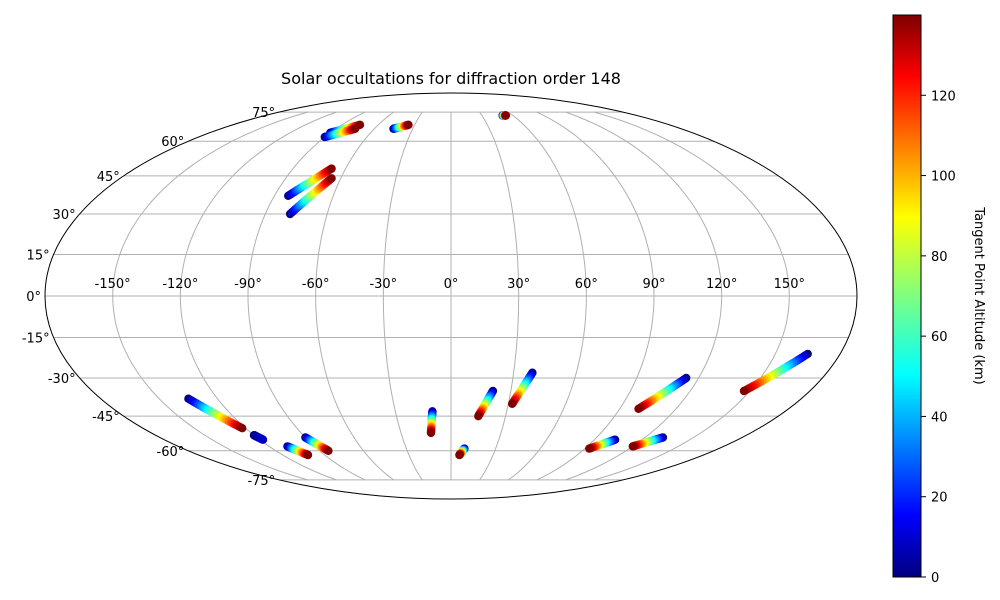 This screenshot has height=600, width=1000. Describe the element at coordinates (171, 452) in the screenshot. I see `y-tick-label: -60°` at that location.